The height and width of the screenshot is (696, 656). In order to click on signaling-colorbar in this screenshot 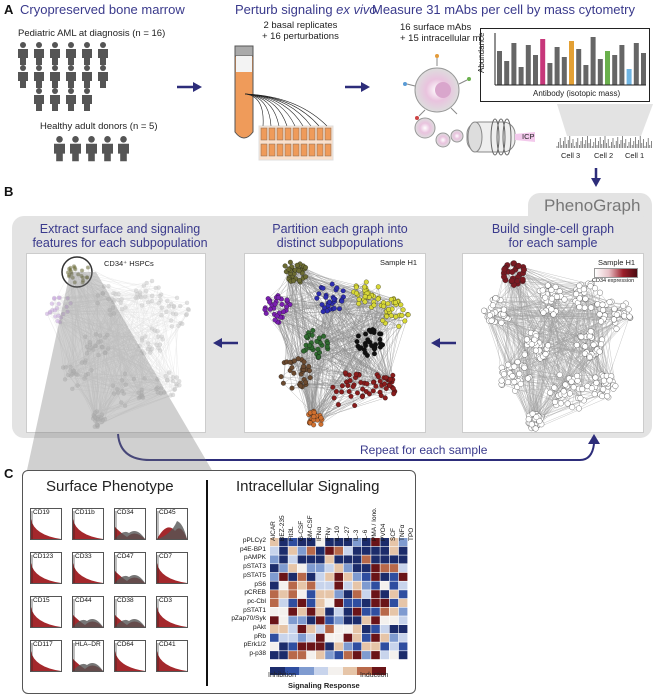, I will do `click(328, 668)`.